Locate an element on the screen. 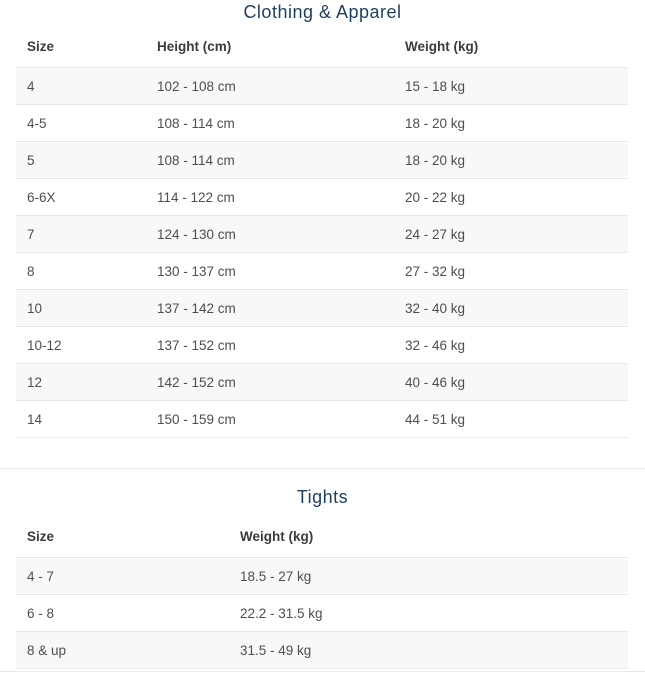 This screenshot has height=673, width=645. table-row: 6 - 8 22.2 - 31.5 kg is located at coordinates (322, 613).